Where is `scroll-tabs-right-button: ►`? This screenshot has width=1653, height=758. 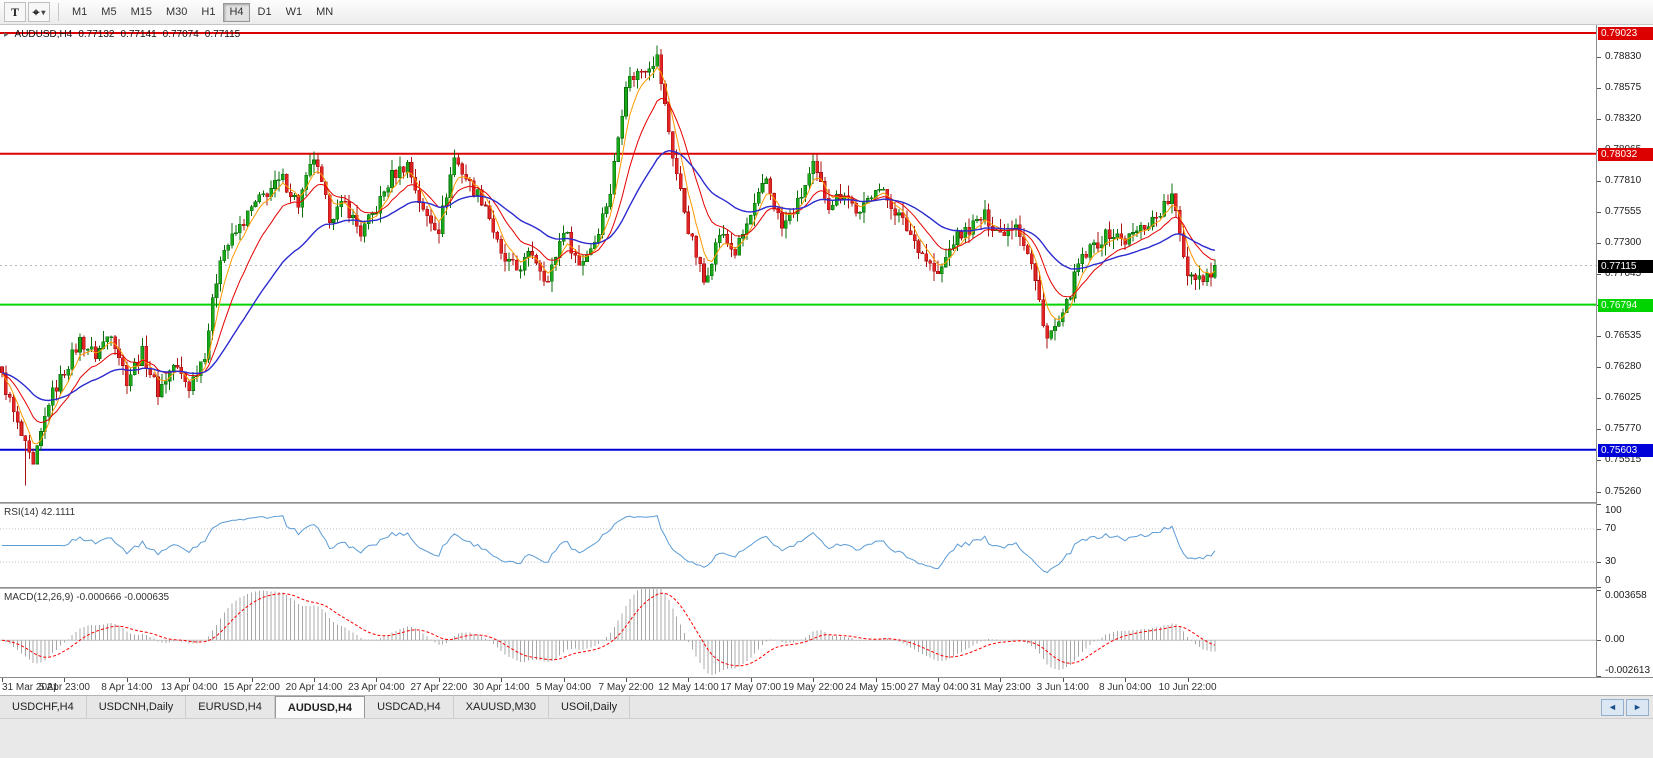 scroll-tabs-right-button: ► is located at coordinates (1637, 707).